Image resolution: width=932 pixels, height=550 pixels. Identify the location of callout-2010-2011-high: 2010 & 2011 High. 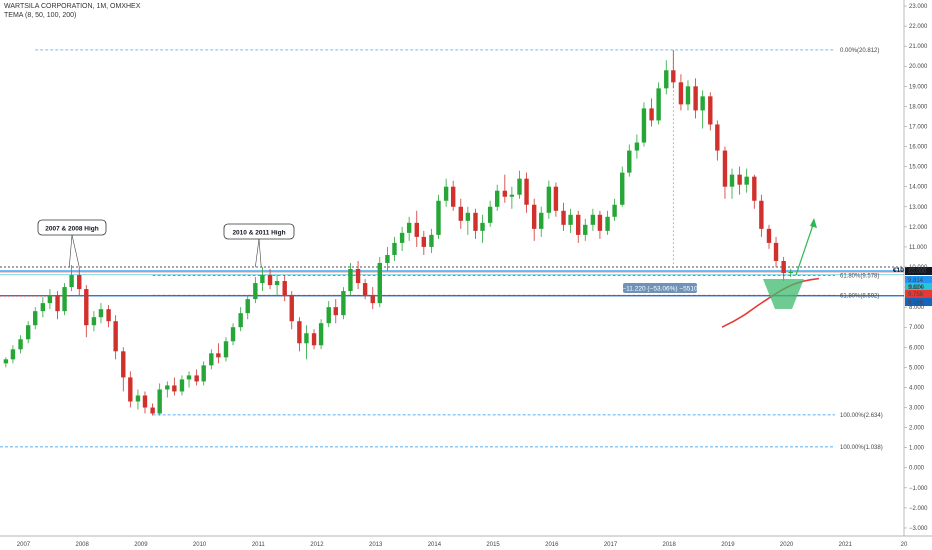
(259, 245).